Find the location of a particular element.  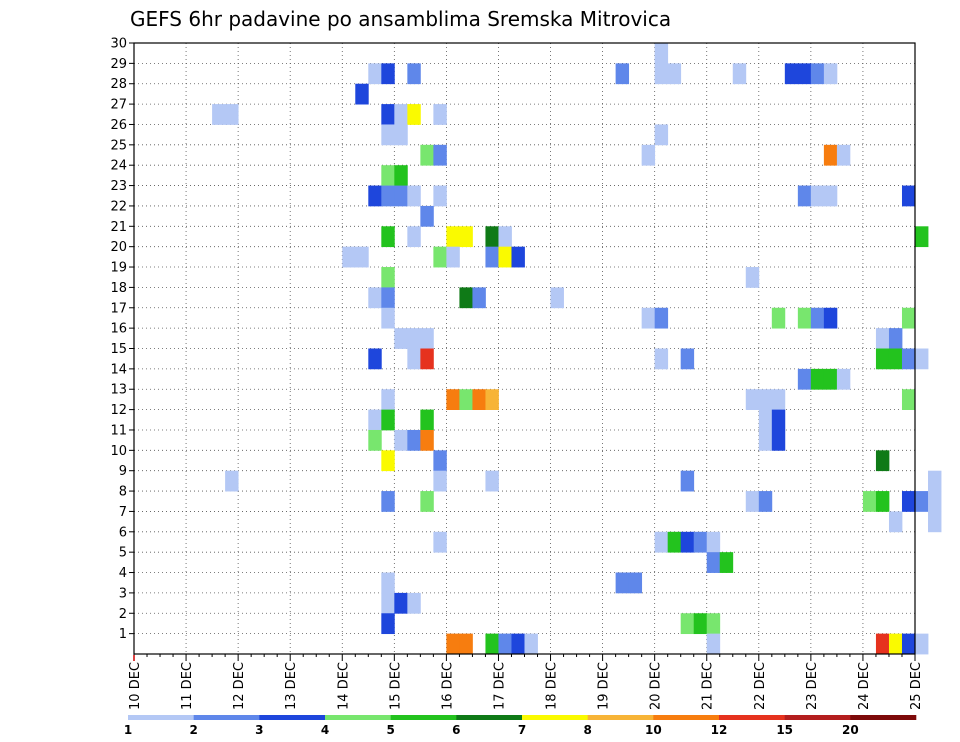

y-tick-label: 3 is located at coordinates (123, 593).